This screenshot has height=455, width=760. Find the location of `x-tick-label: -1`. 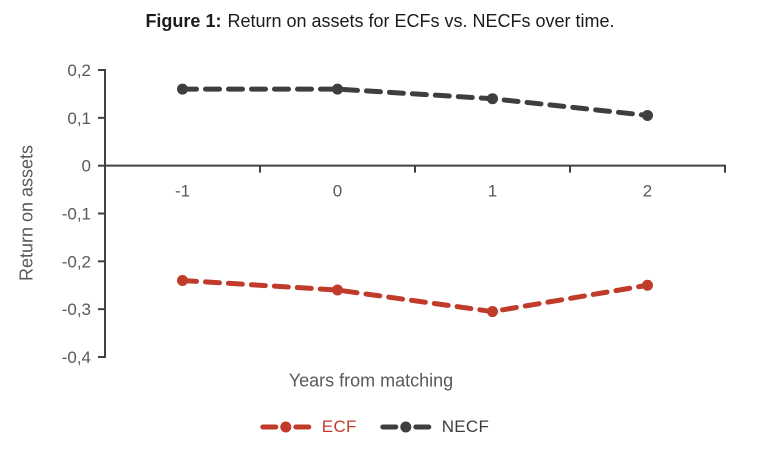

x-tick-label: -1 is located at coordinates (182, 191).